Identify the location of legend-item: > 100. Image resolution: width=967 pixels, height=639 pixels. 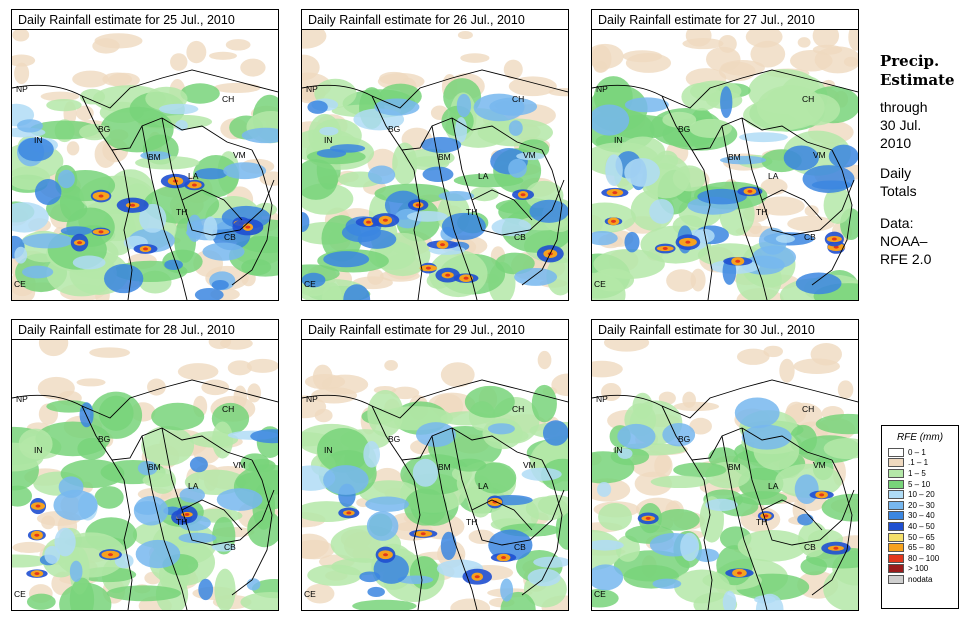
(923, 569).